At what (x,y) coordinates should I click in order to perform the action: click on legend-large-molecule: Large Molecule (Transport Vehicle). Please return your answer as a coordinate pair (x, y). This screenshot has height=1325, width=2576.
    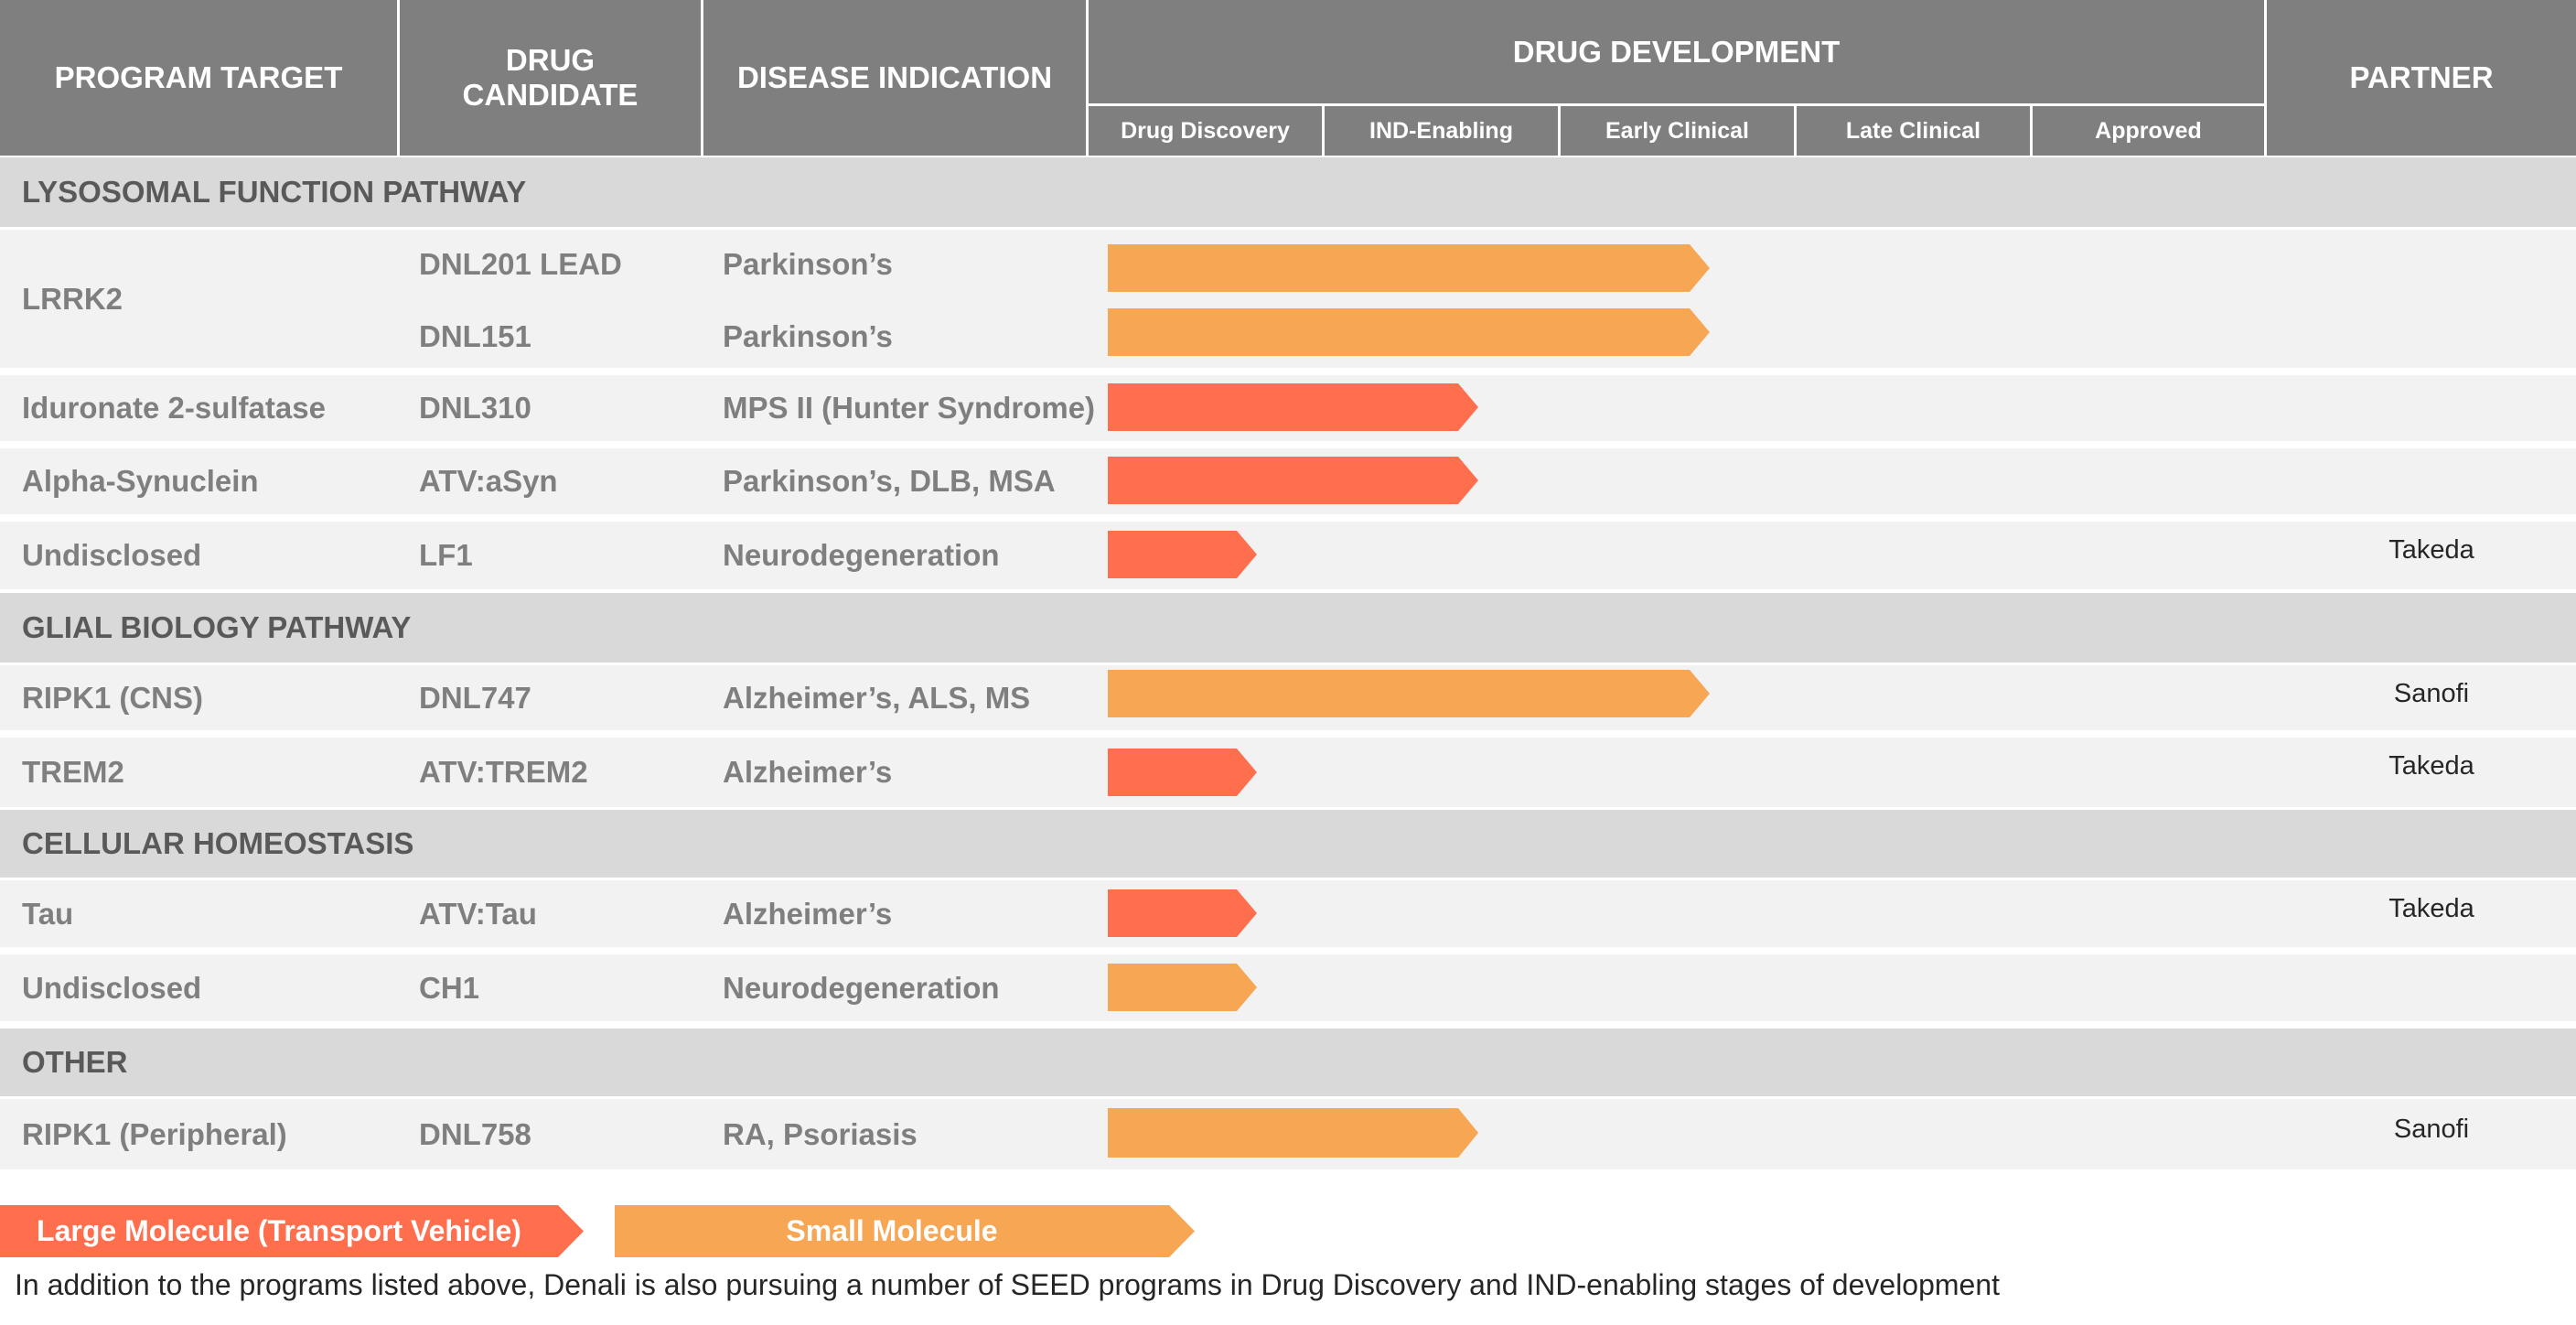
    Looking at the image, I should click on (292, 1231).